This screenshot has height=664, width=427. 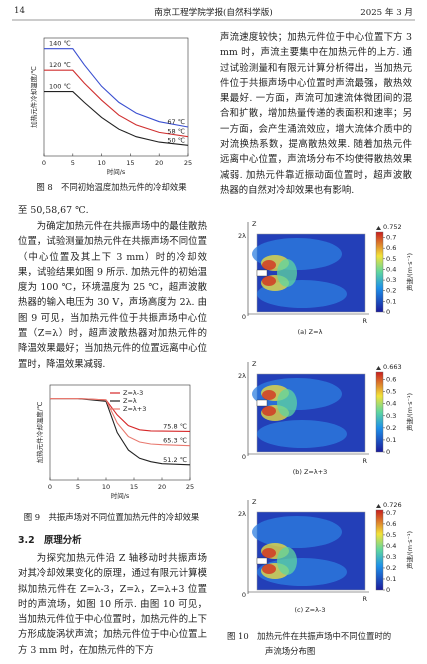 What do you see at coordinates (175, 441) in the screenshot?
I see `end-label: 65.3 ℃` at bounding box center [175, 441].